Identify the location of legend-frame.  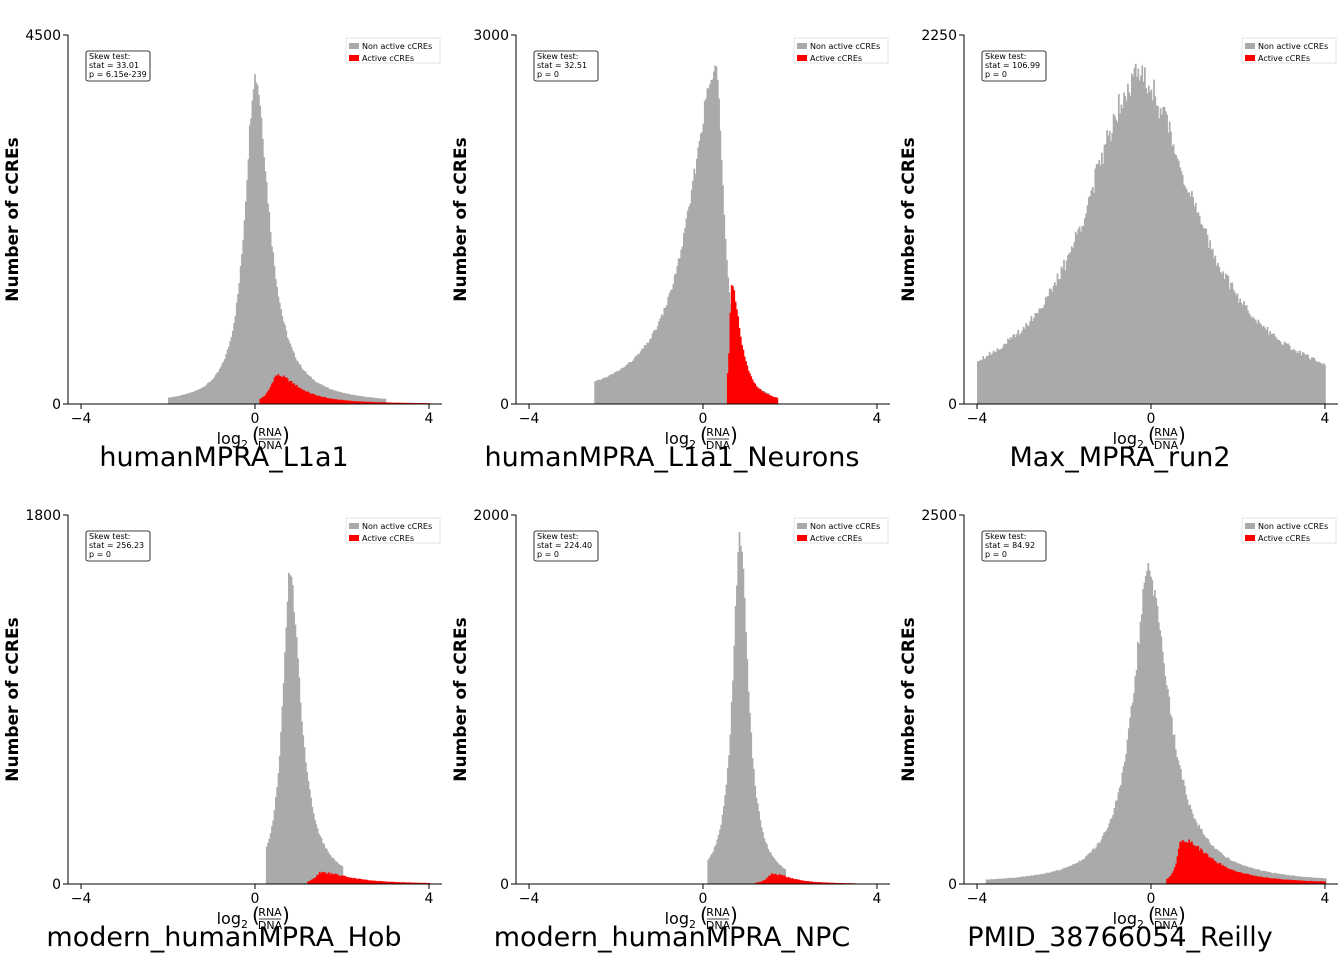
(841, 50).